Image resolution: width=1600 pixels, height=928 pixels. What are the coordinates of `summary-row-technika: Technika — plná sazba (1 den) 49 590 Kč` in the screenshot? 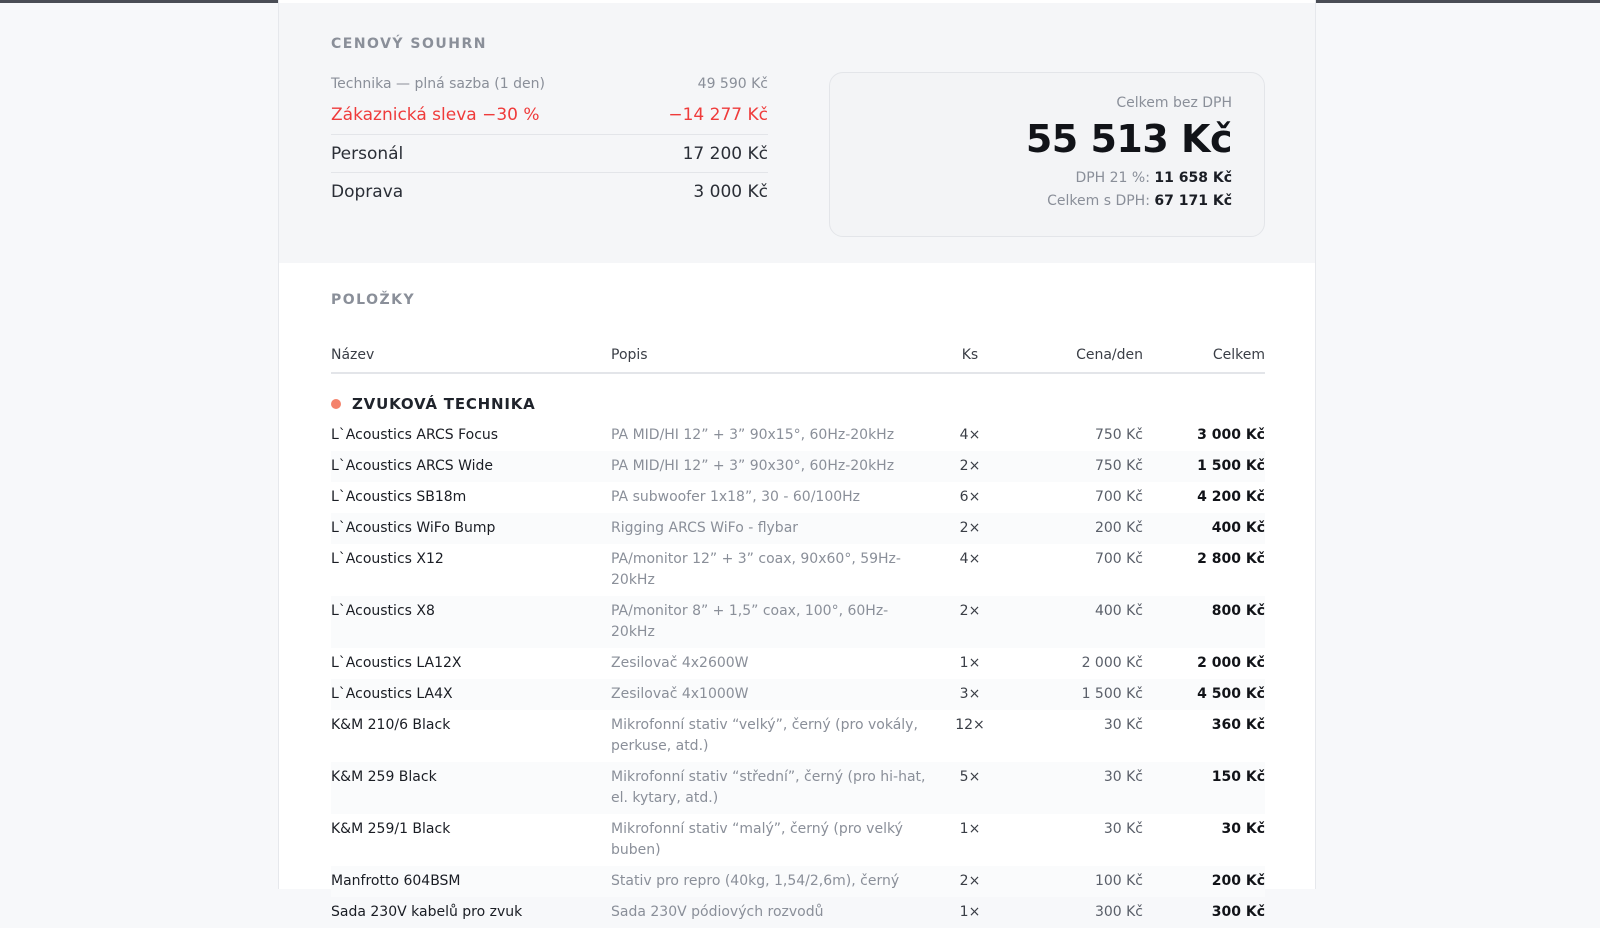 It's located at (549, 84).